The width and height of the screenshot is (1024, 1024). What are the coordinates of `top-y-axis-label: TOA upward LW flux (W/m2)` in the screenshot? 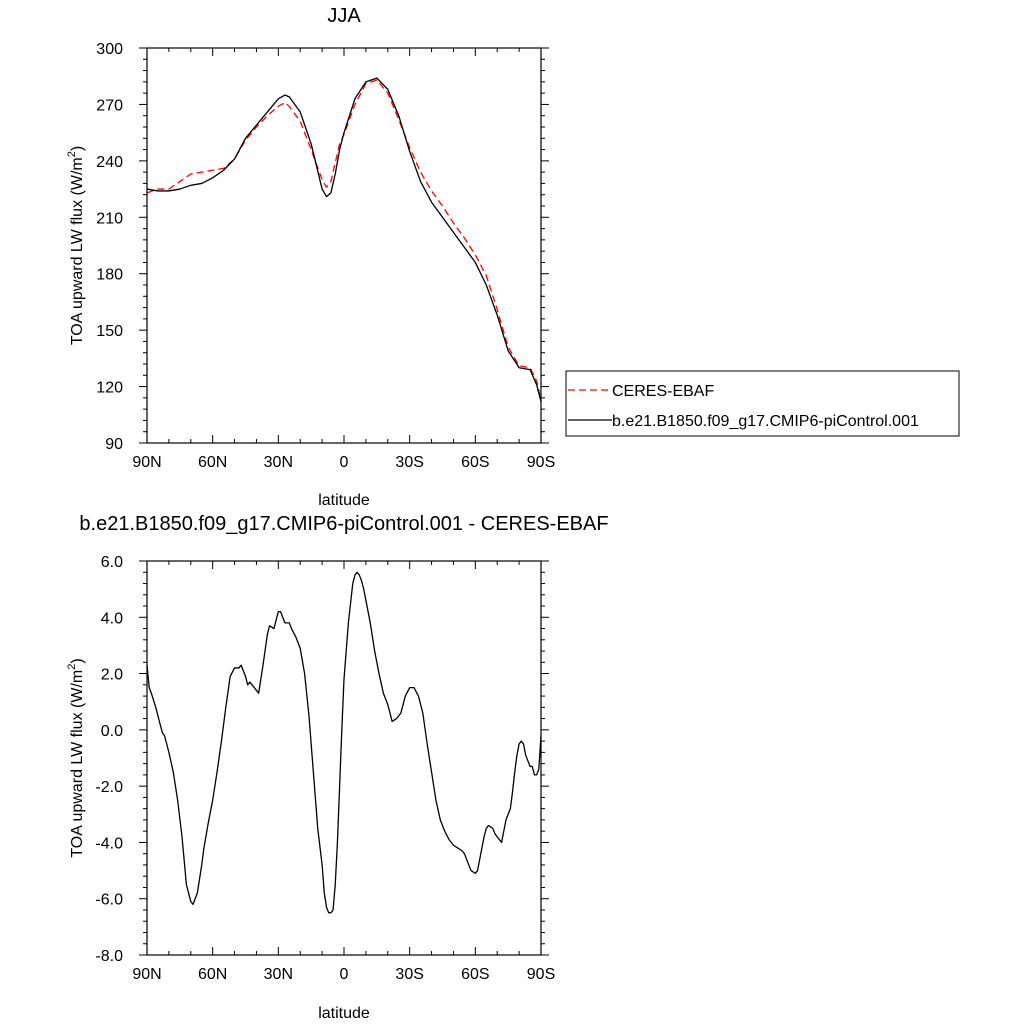 It's located at (76, 245).